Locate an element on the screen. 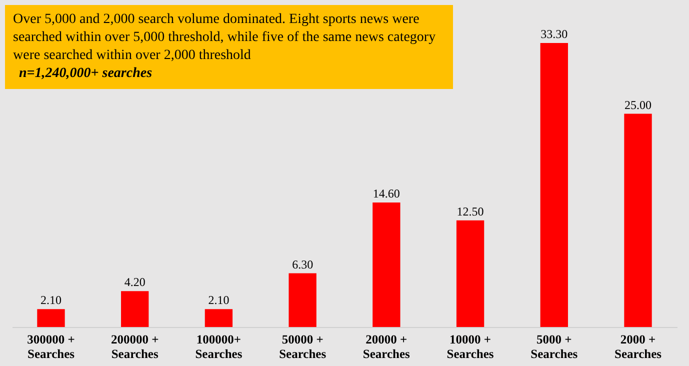  x-tick-label: 10000 + Searches is located at coordinates (470, 346).